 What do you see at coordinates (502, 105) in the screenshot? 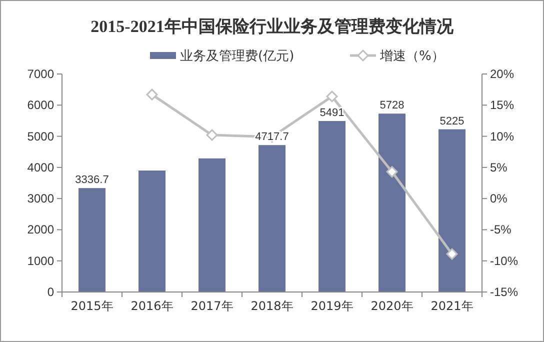
I see `y2-tick-label: 15%` at bounding box center [502, 105].